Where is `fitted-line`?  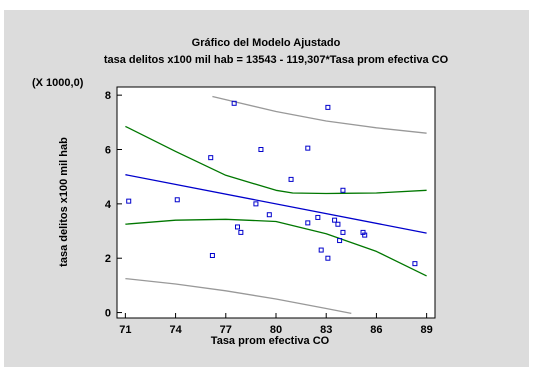
fitted-line is located at coordinates (276, 204).